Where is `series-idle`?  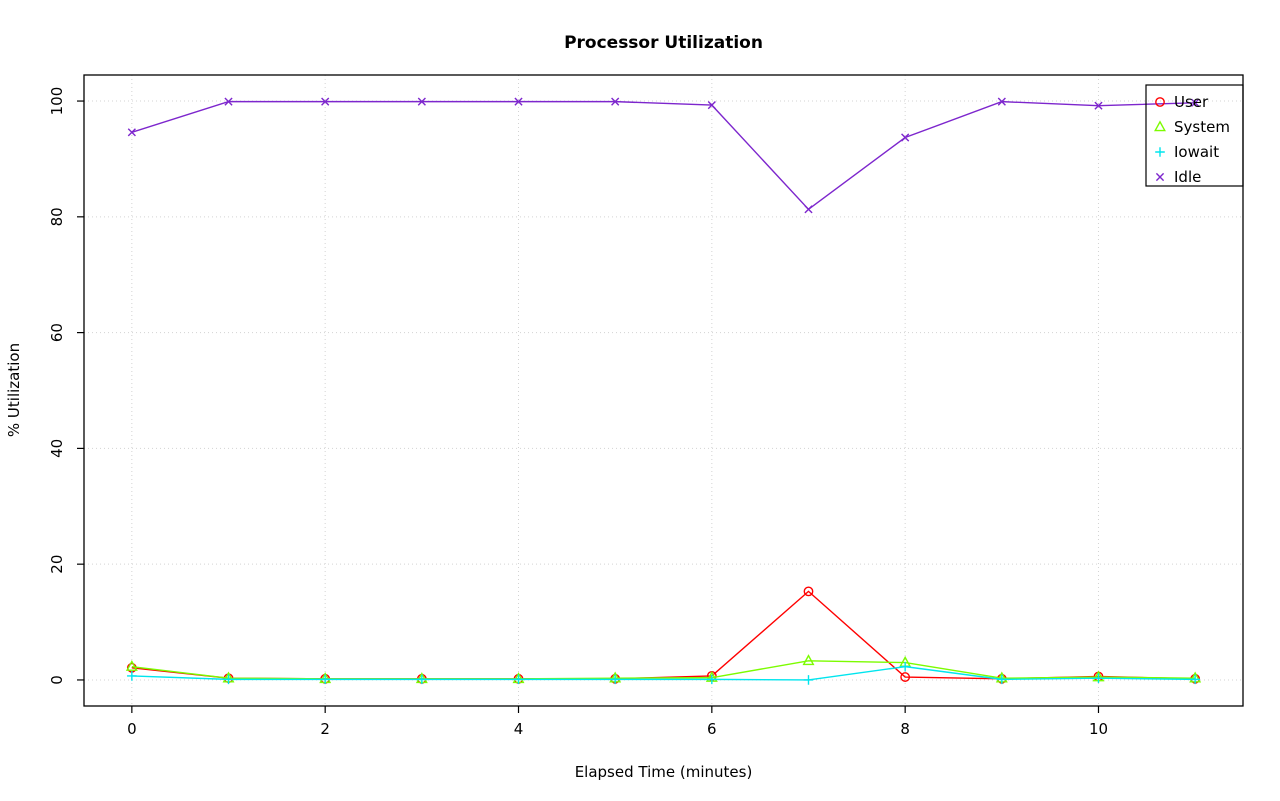 series-idle is located at coordinates (663, 155).